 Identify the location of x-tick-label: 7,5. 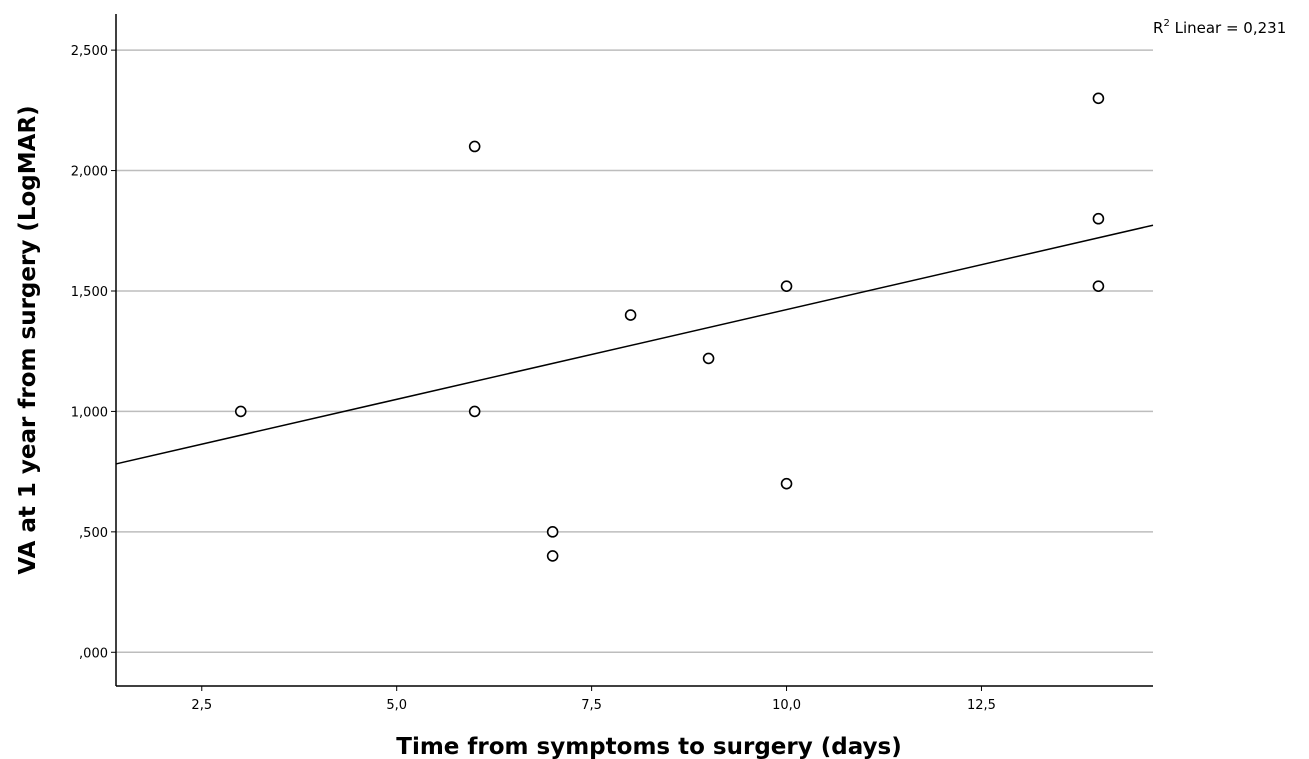
(591, 705).